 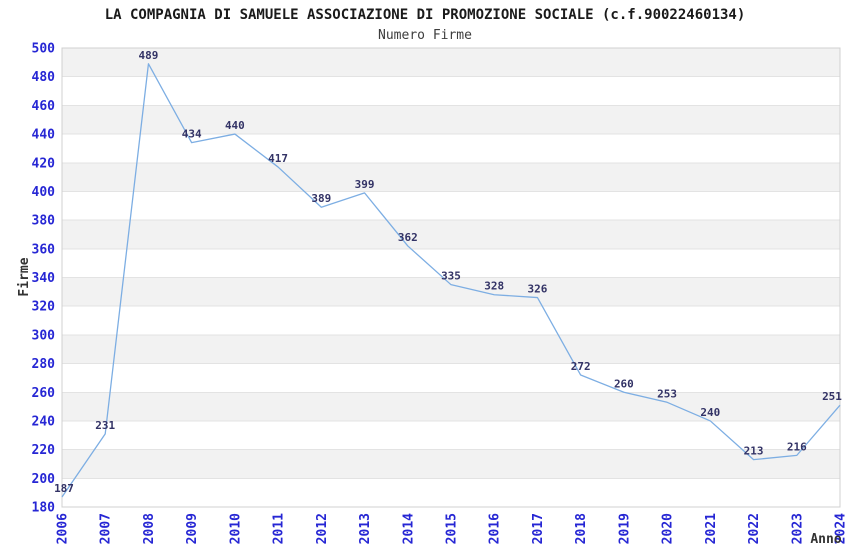 What do you see at coordinates (106, 528) in the screenshot?
I see `x-tick-label: 2007` at bounding box center [106, 528].